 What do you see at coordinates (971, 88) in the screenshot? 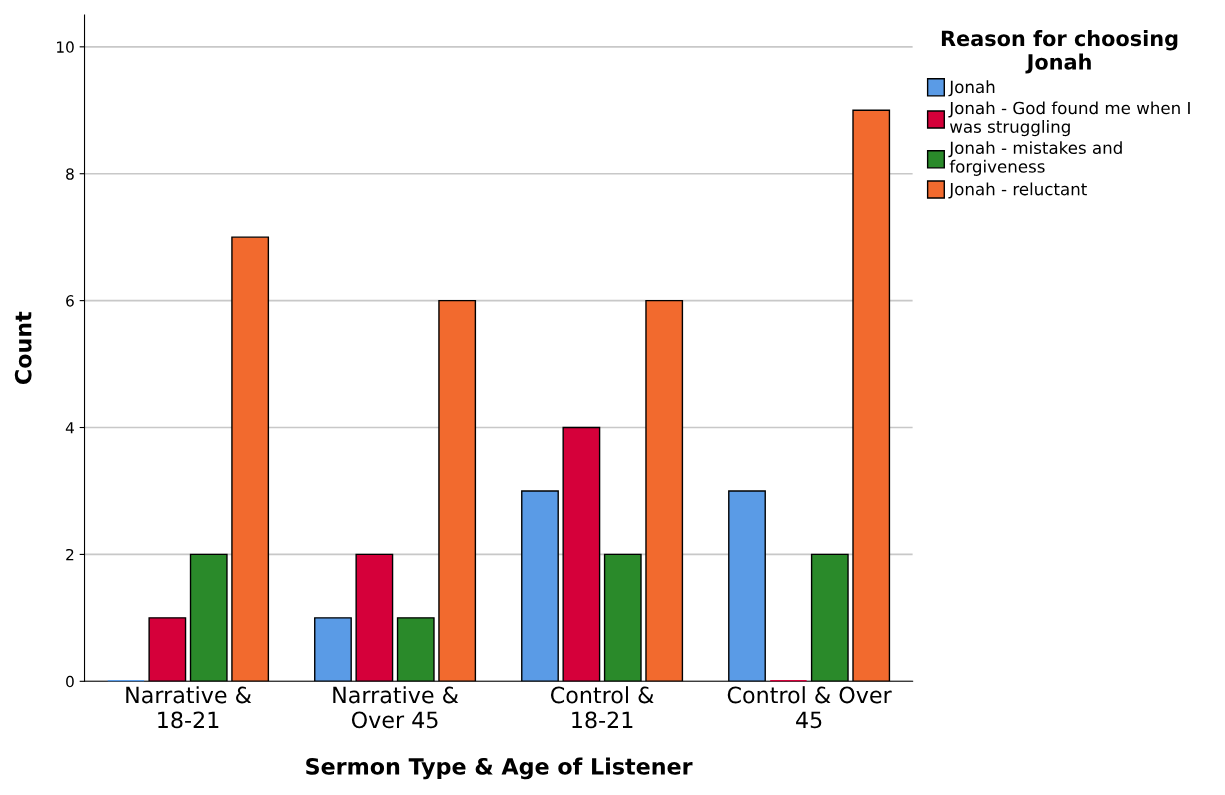
I see `legend-label: Jonah` at bounding box center [971, 88].